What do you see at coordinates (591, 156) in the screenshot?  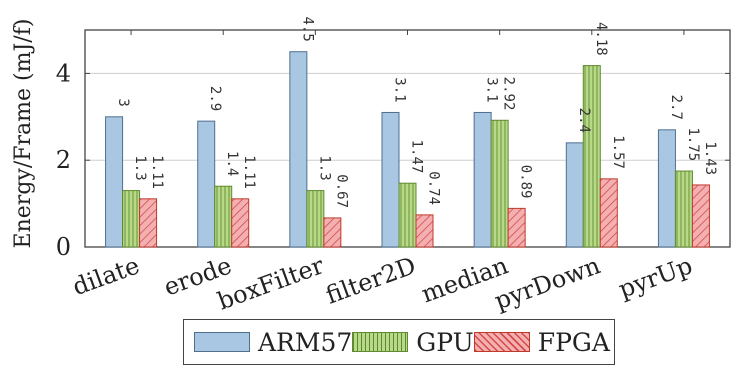 I see `bar-gpu-pyrdown` at bounding box center [591, 156].